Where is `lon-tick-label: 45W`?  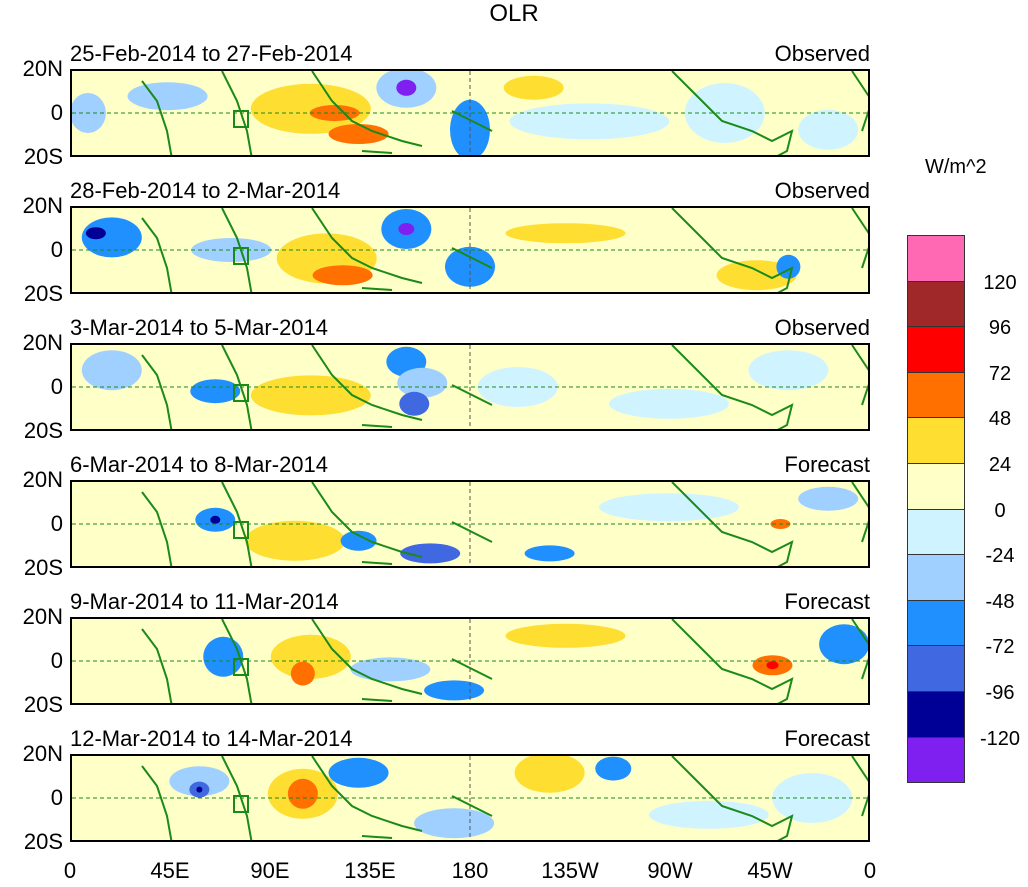
lon-tick-label: 45W is located at coordinates (770, 870).